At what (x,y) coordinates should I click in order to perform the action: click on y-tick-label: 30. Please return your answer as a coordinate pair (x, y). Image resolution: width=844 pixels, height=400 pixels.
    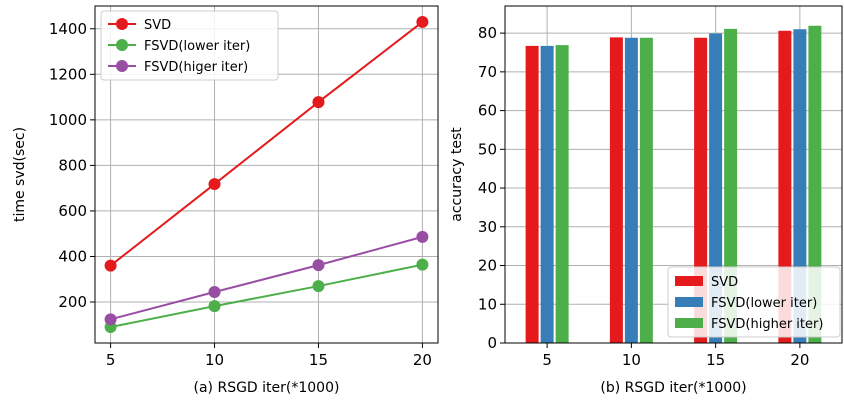
    Looking at the image, I should click on (487, 227).